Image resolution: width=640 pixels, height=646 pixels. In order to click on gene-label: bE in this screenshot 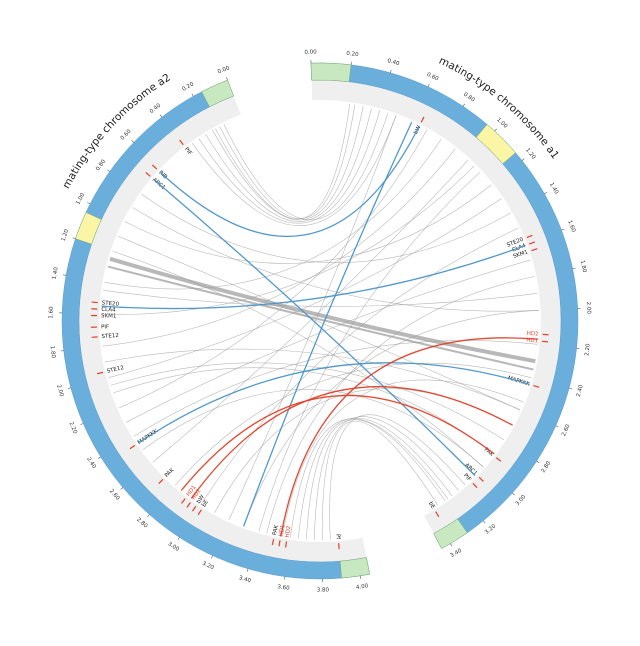, I will do `click(431, 506)`.